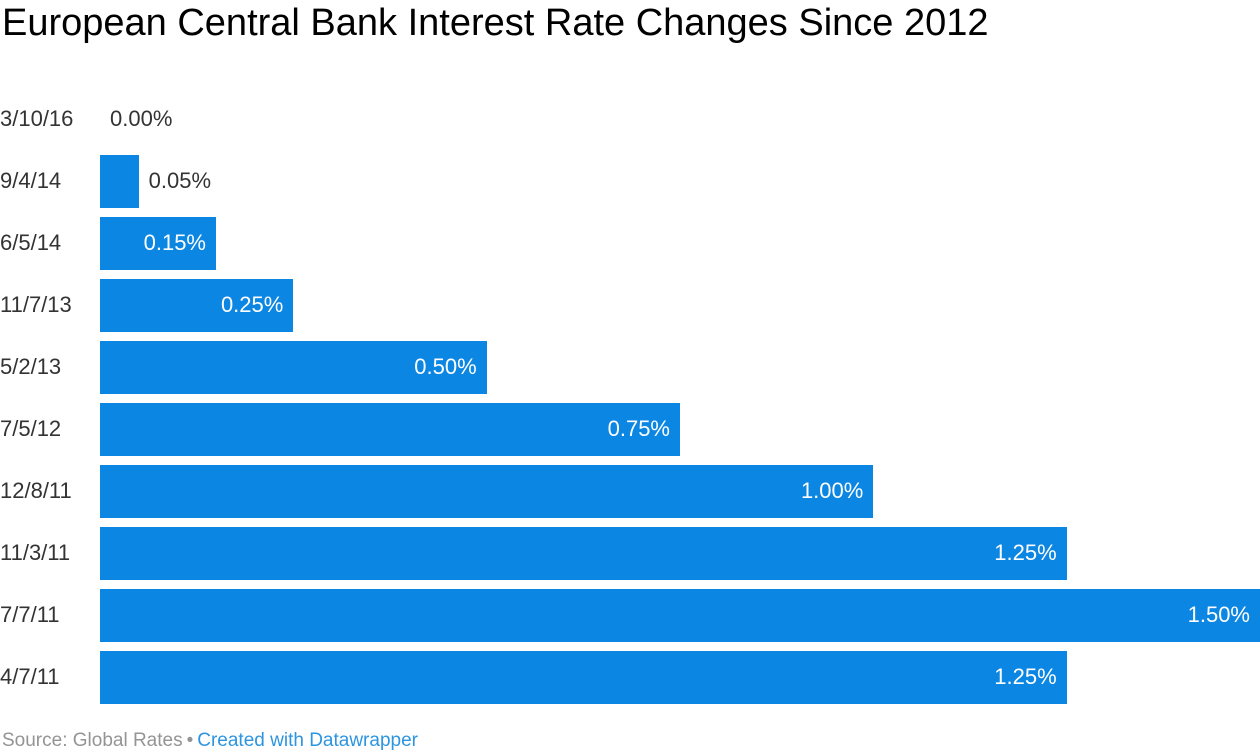 This screenshot has width=1260, height=756. I want to click on bar-area: 0.05%, so click(680, 181).